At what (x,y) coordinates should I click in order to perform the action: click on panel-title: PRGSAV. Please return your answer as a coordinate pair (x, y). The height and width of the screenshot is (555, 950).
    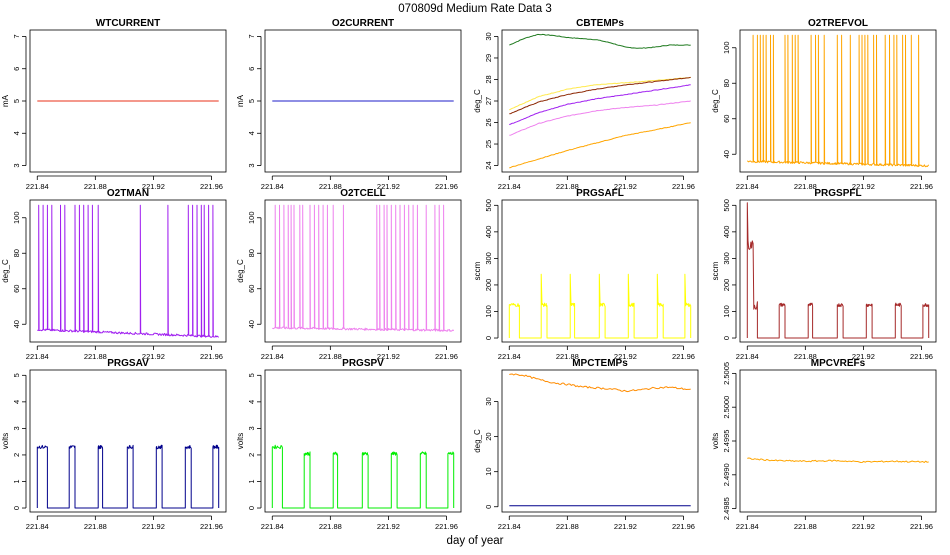
    Looking at the image, I should click on (128, 363).